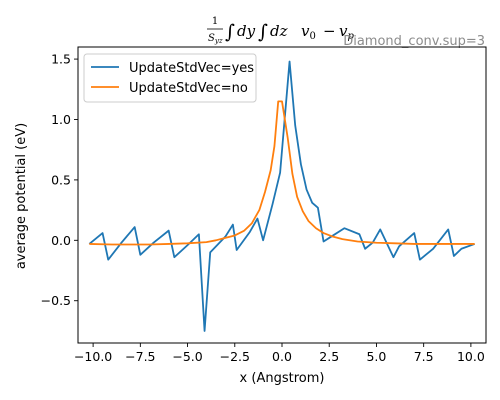 This screenshot has height=400, width=500. Describe the element at coordinates (61, 240) in the screenshot. I see `y-tick-label: 0.0` at that location.